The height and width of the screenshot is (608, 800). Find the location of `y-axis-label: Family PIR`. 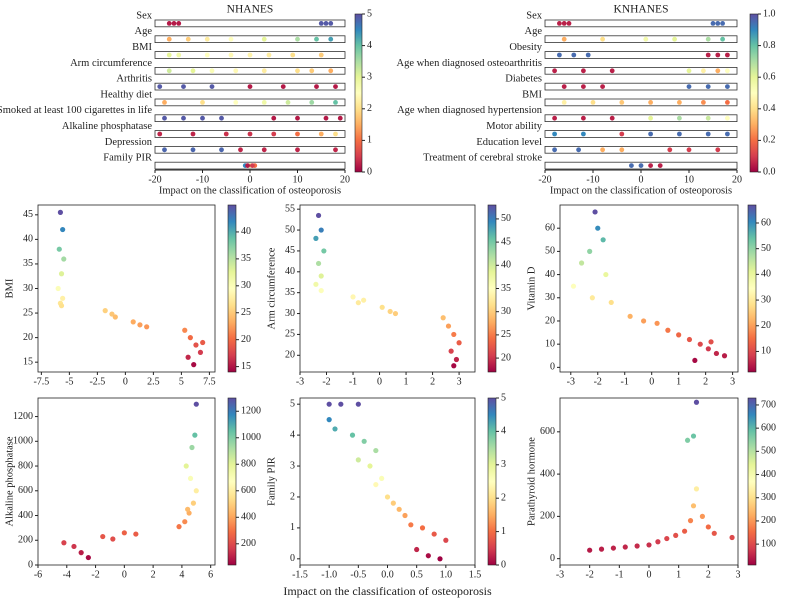

y-axis-label: Family PIR is located at coordinates (271, 481).